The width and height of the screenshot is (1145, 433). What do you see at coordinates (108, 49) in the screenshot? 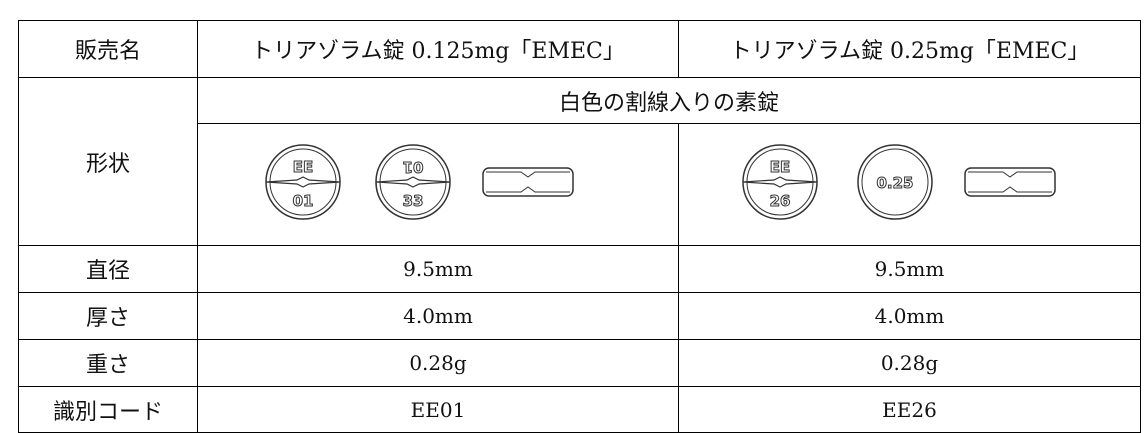
I see `header-cell: 販売名` at bounding box center [108, 49].